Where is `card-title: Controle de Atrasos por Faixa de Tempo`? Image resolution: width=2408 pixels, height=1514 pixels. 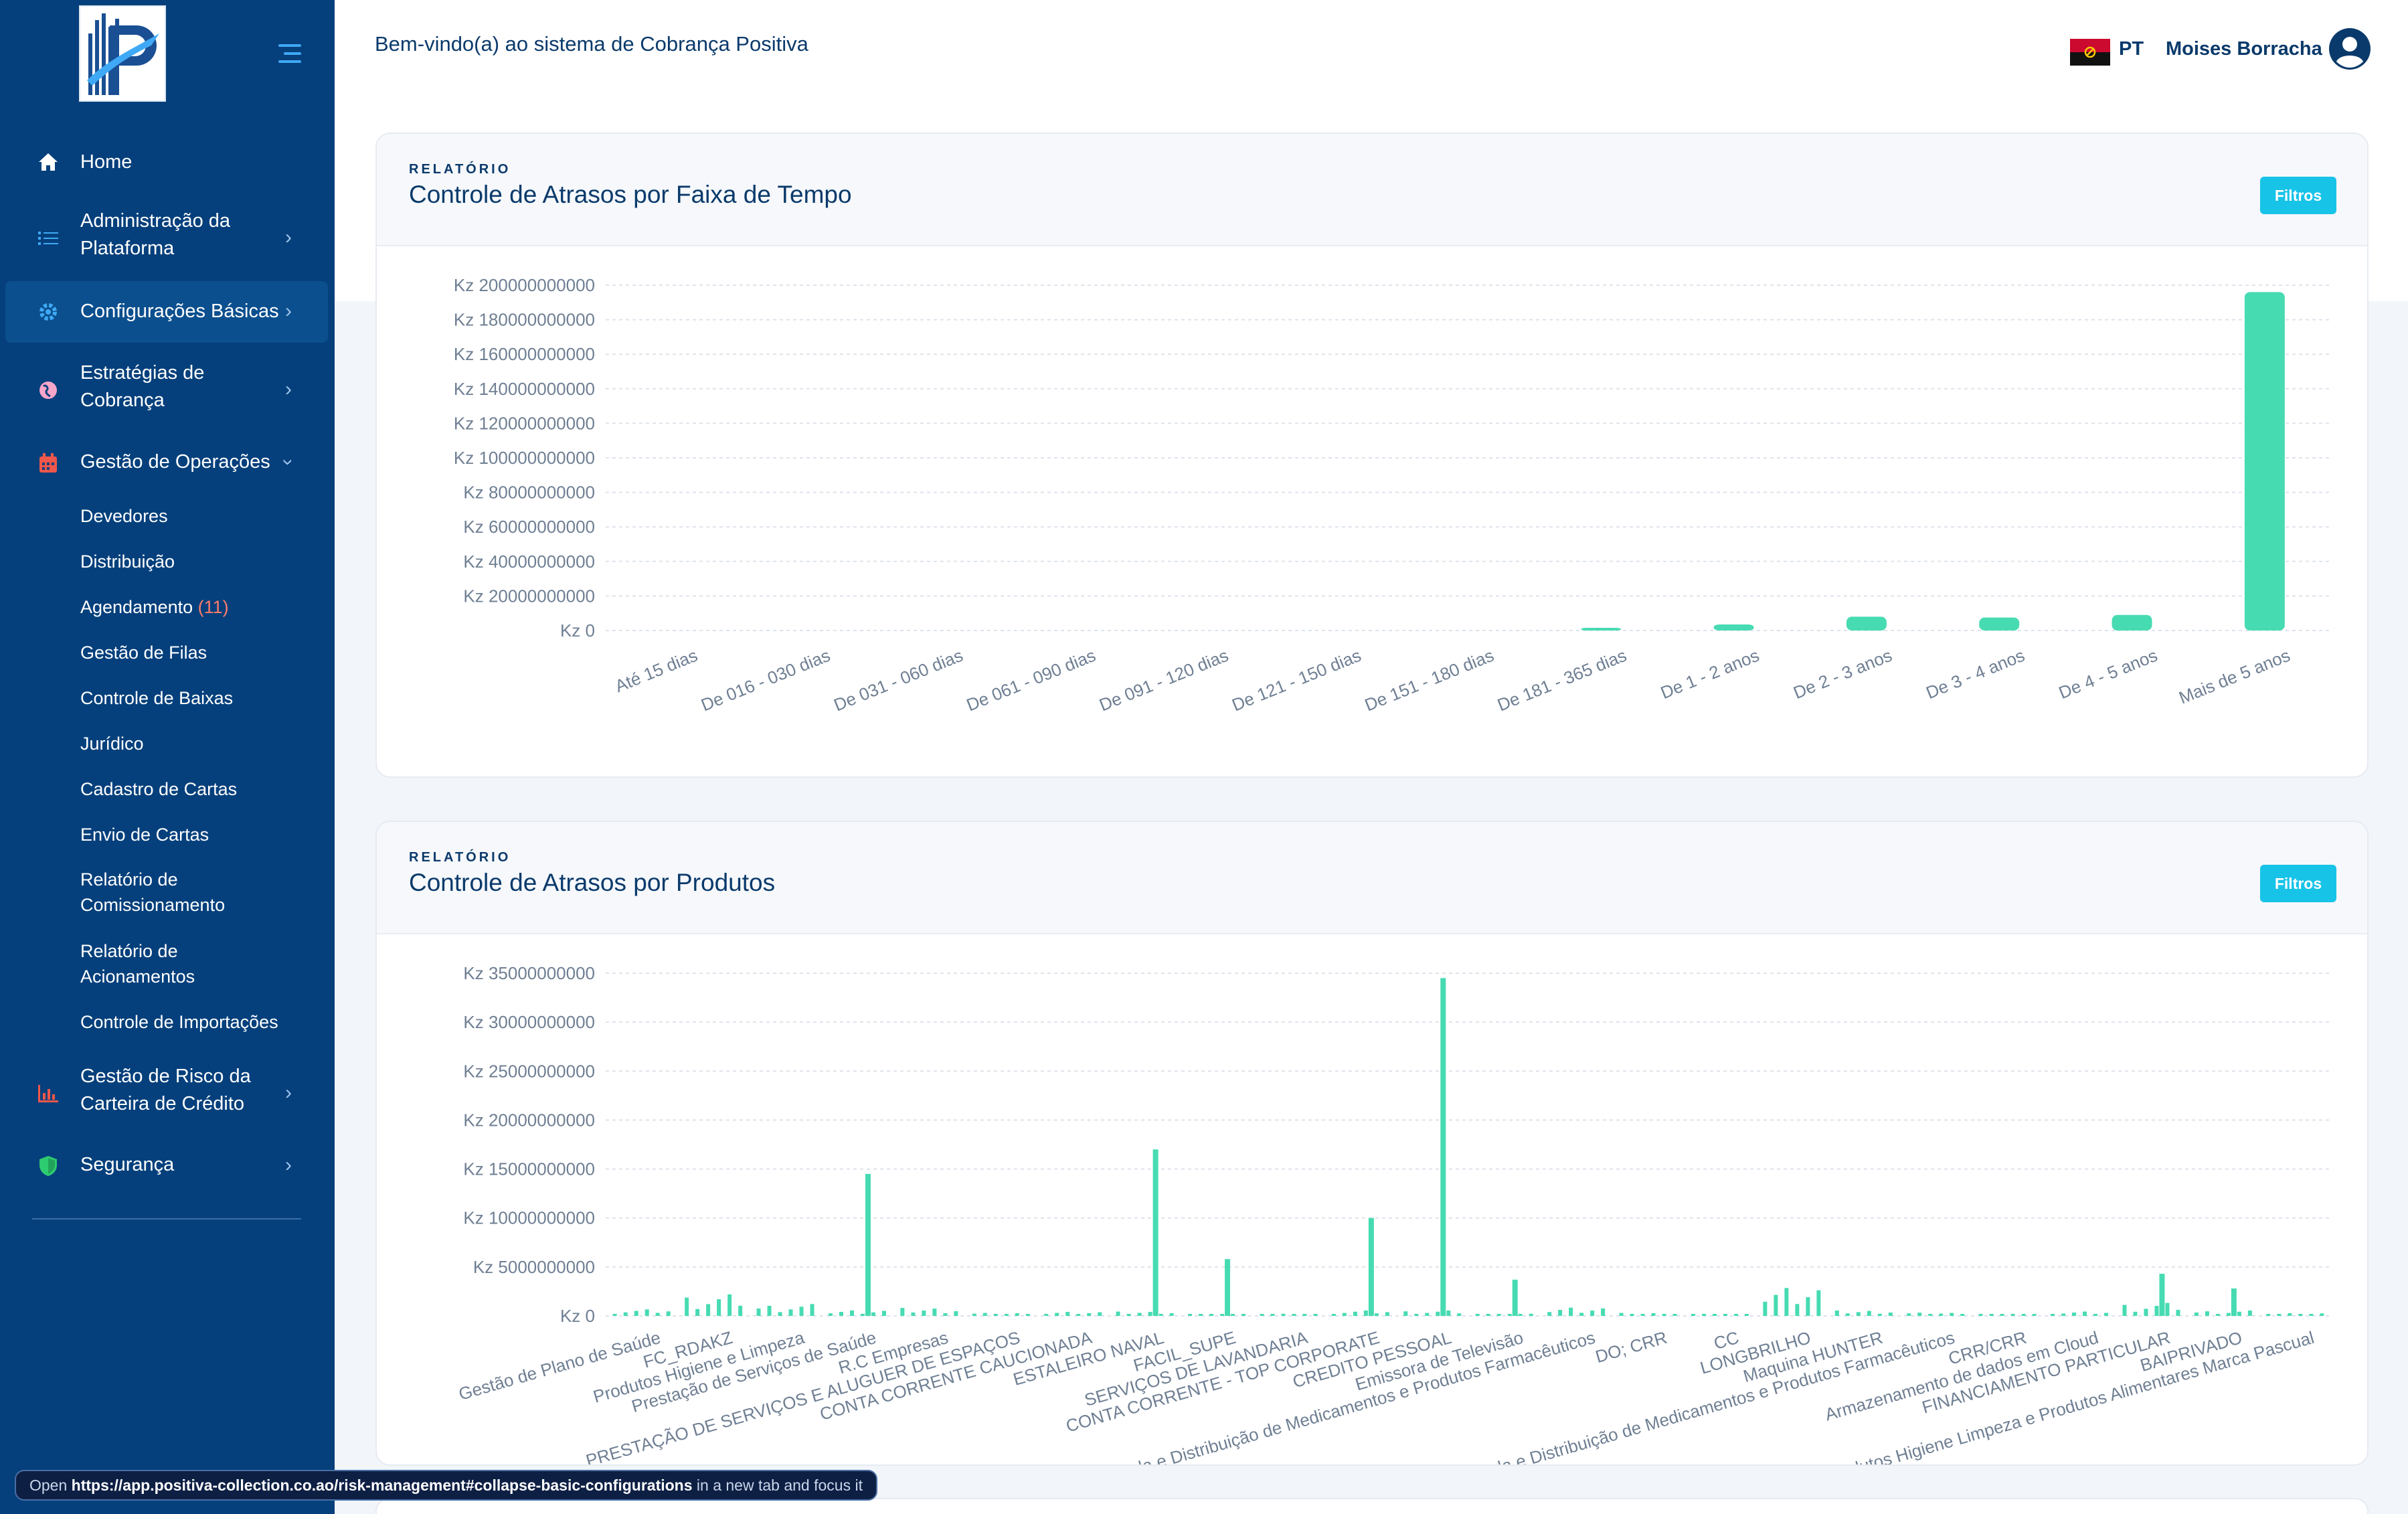
card-title: Controle de Atrasos por Faixa de Tempo is located at coordinates (630, 194).